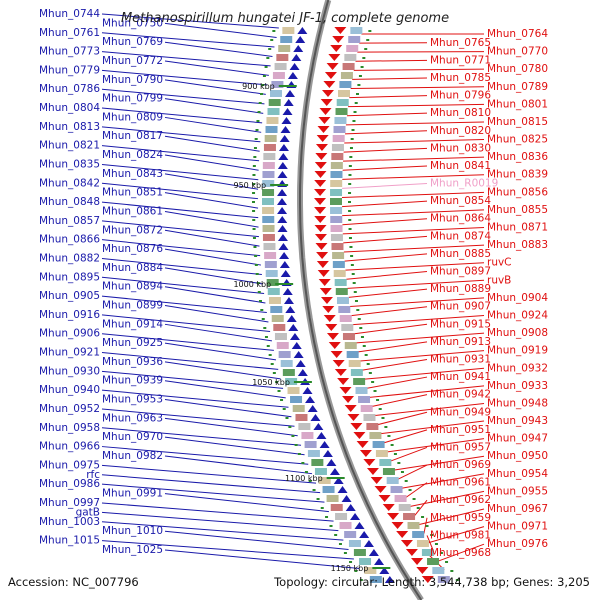 Image resolution: width=600 pixels, height=600 pixels. What do you see at coordinates (460, 430) in the screenshot?
I see `gene-label-right: Mhun_0951` at bounding box center [460, 430].